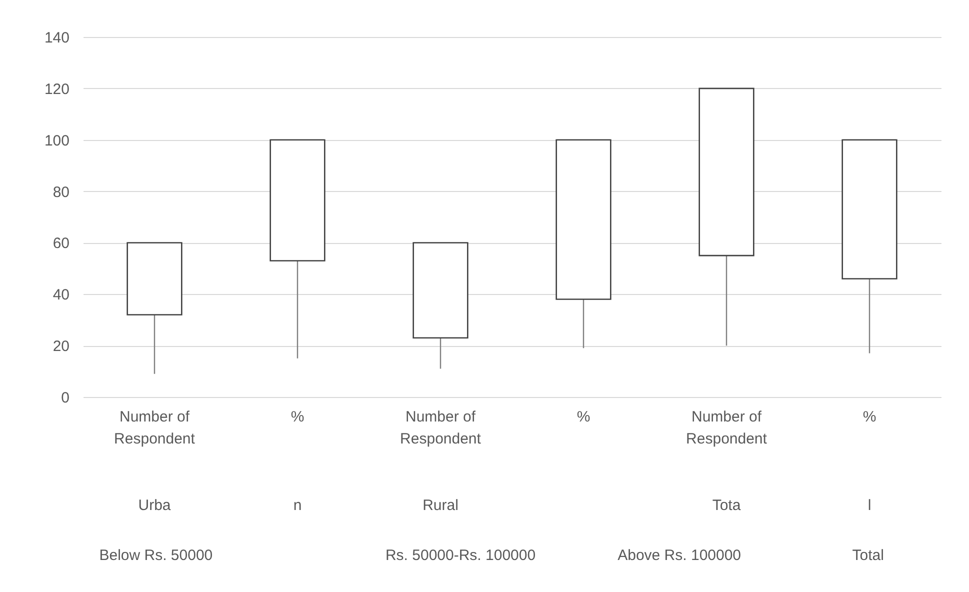 This screenshot has width=969, height=592. I want to click on y-tick-label: 20, so click(61, 347).